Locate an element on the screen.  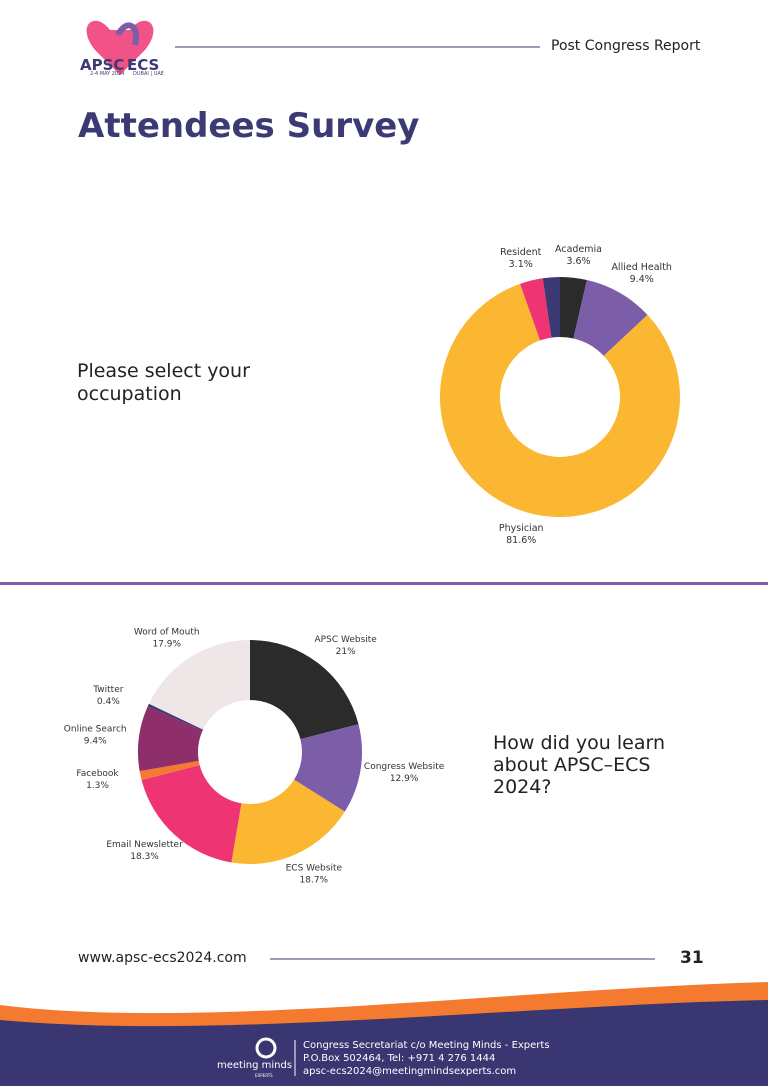
footer-band is located at coordinates (384, 1043).